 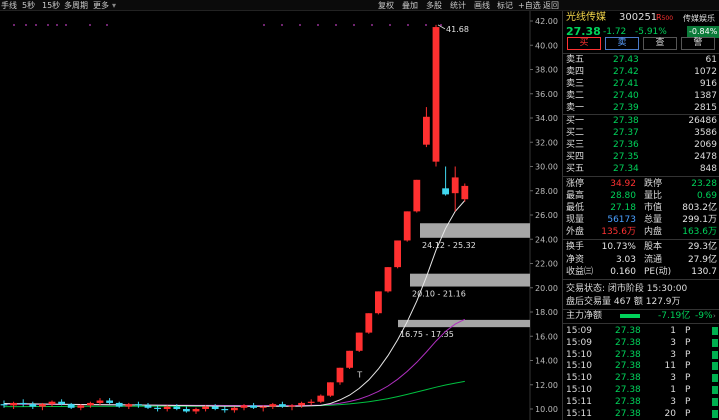 What do you see at coordinates (641, 157) in the screenshot?
I see `bid-row: 买四 27.35 2478` at bounding box center [641, 157].